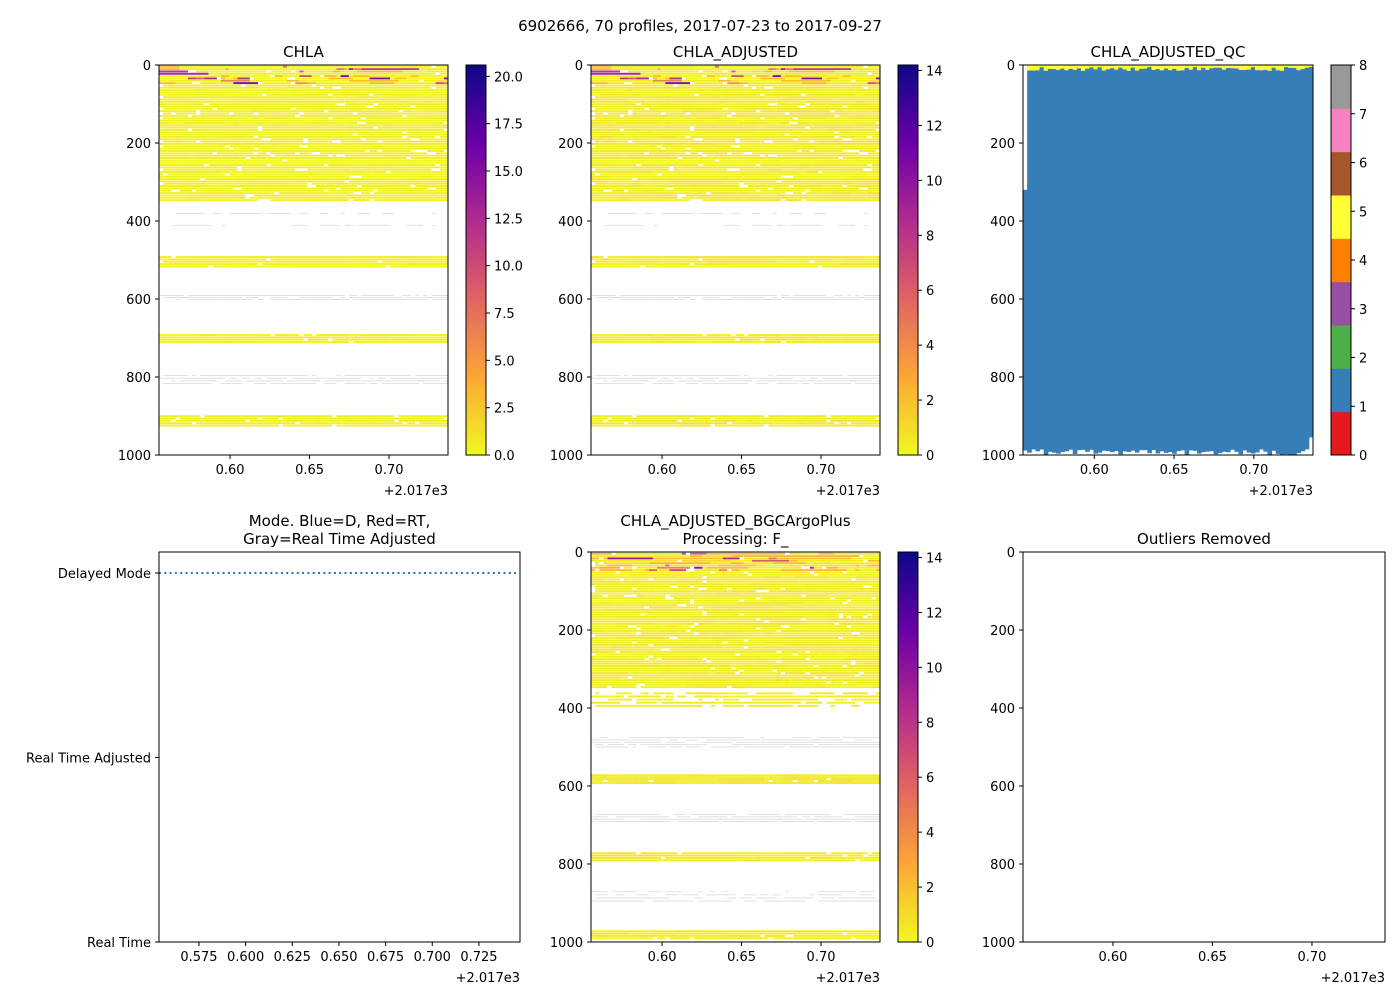 Image resolution: width=1400 pixels, height=1000 pixels. I want to click on colorbar-tick-label: 4, so click(930, 833).